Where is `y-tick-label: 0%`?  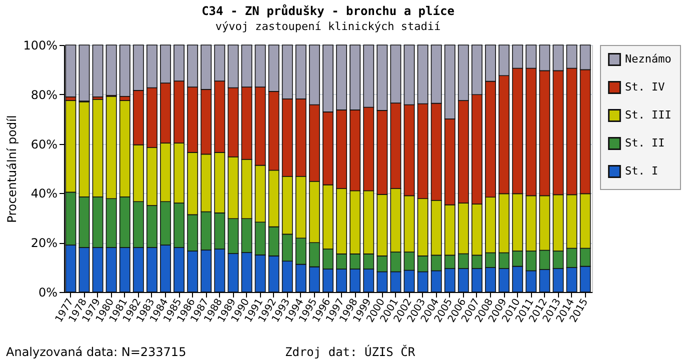
y-tick-label: 0% is located at coordinates (48, 293).